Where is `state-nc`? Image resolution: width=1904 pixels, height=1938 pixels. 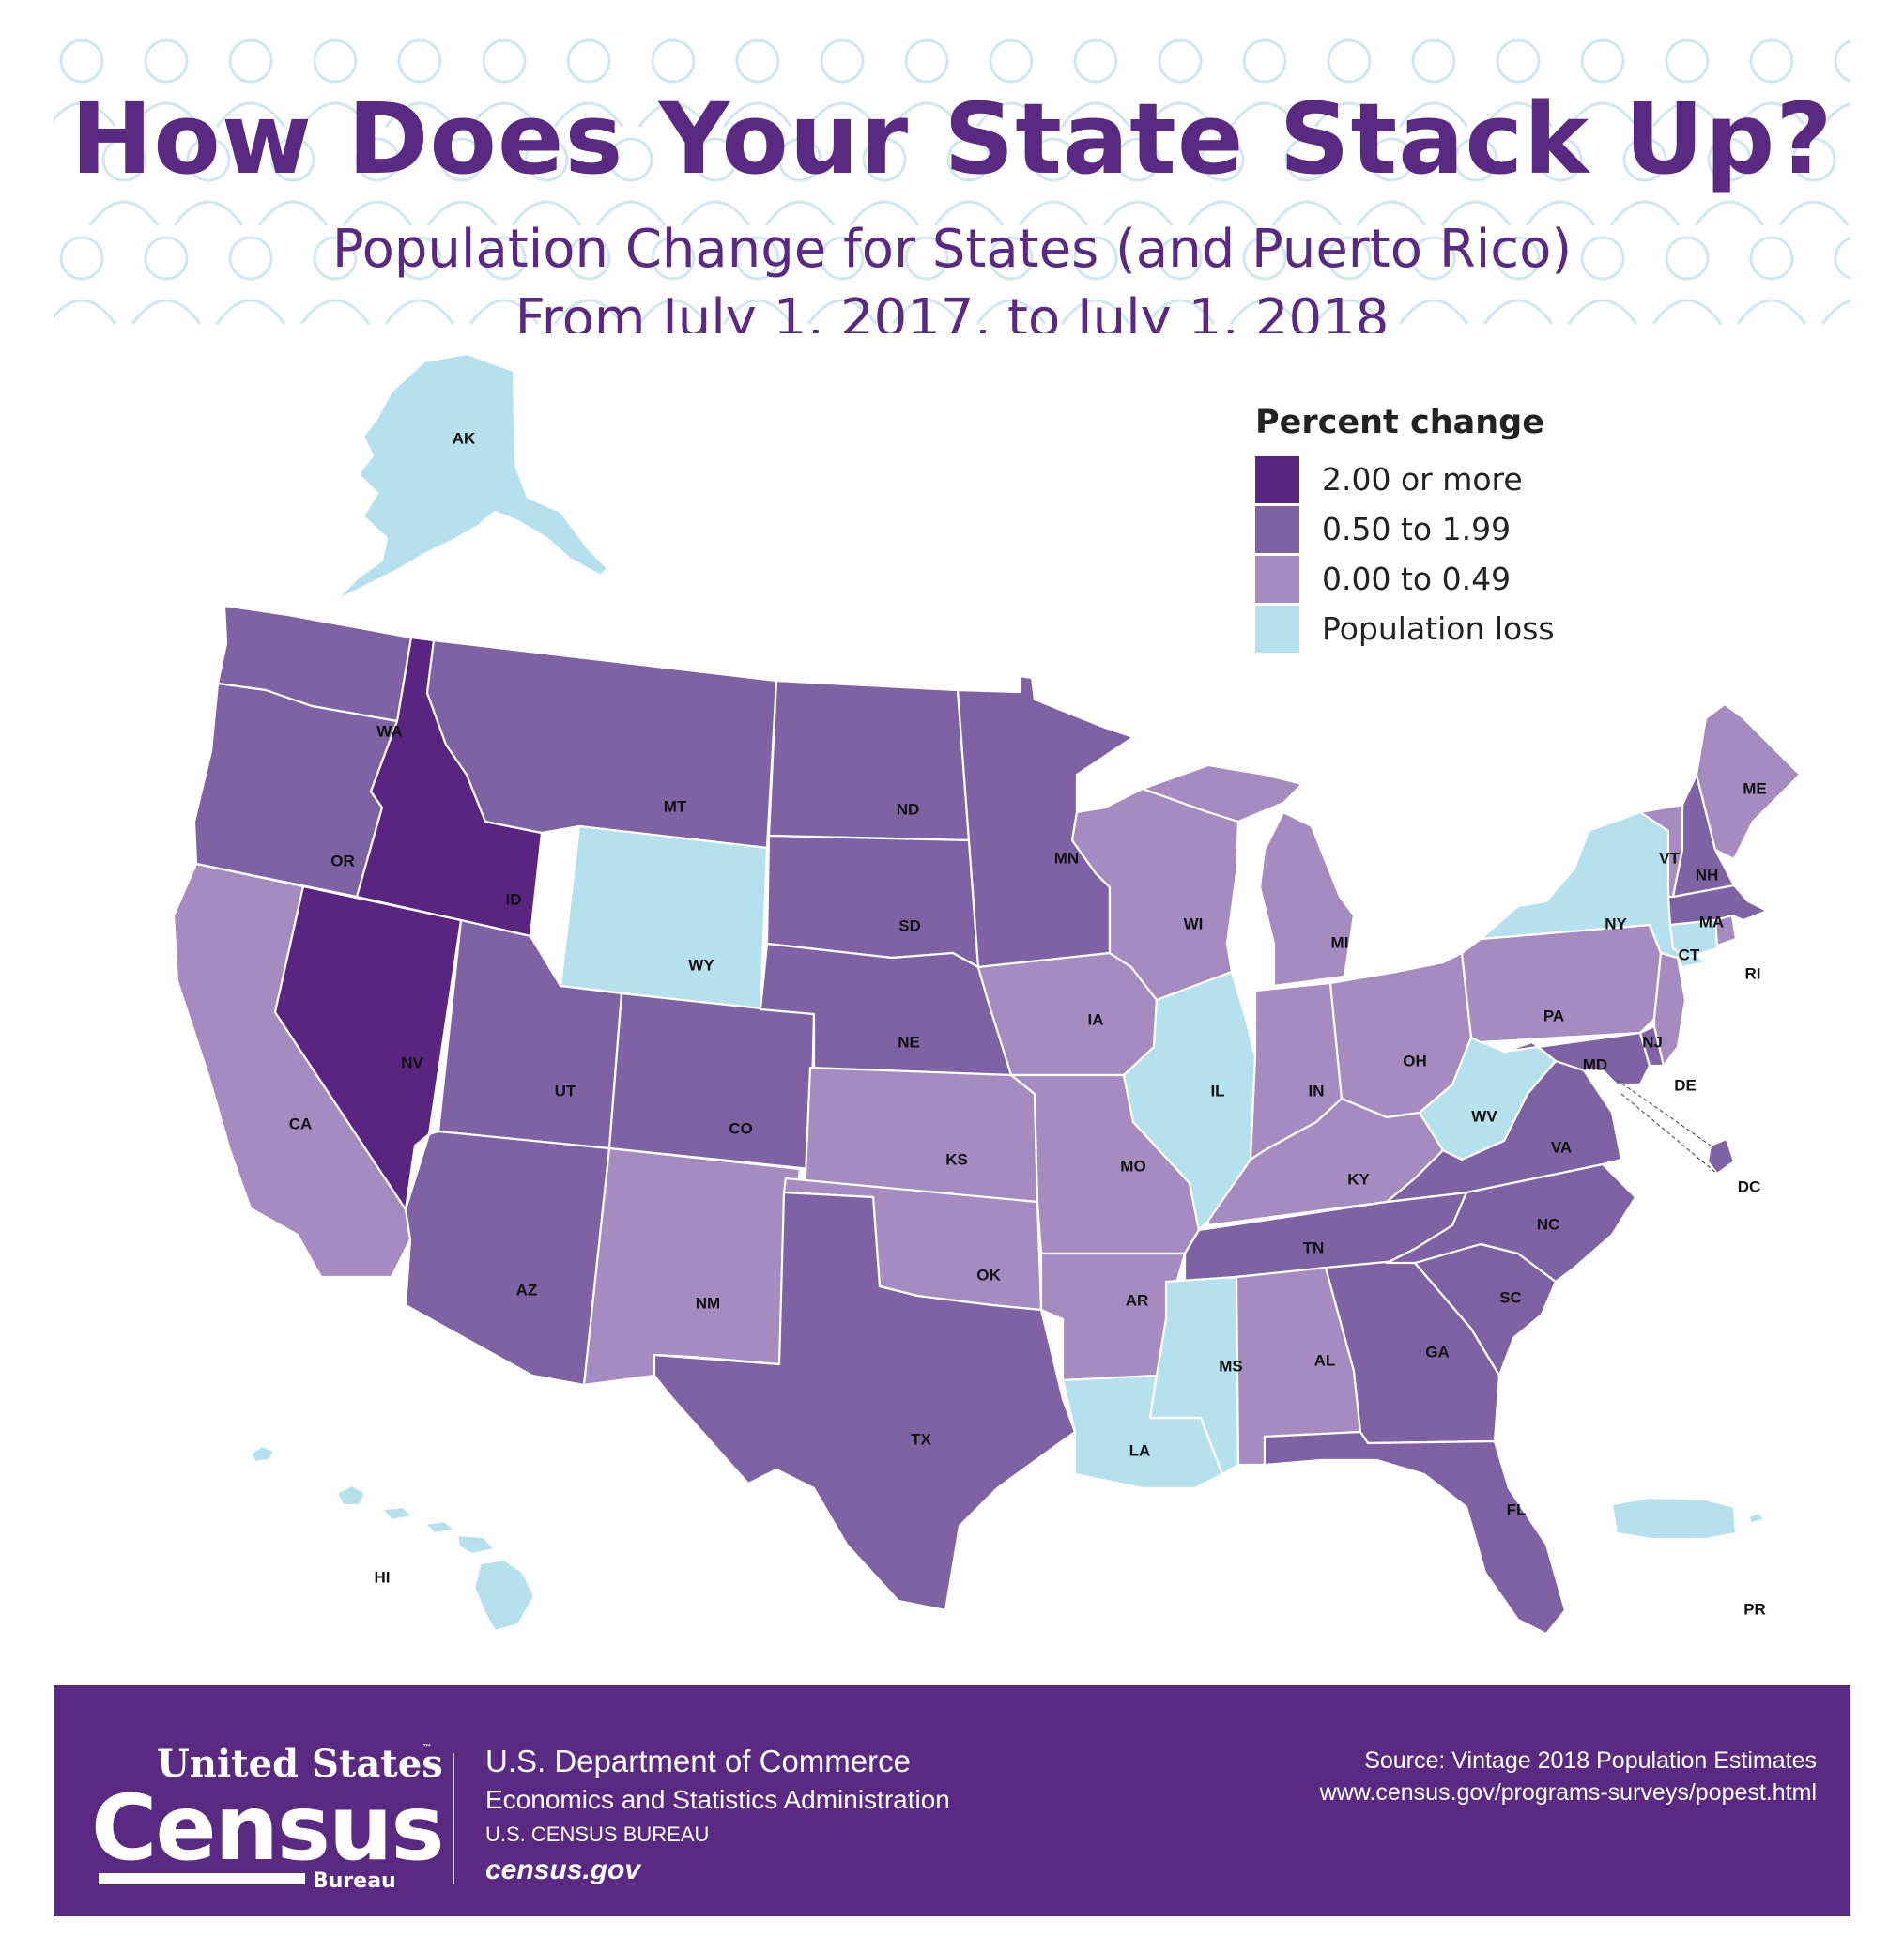 state-nc is located at coordinates (1511, 1223).